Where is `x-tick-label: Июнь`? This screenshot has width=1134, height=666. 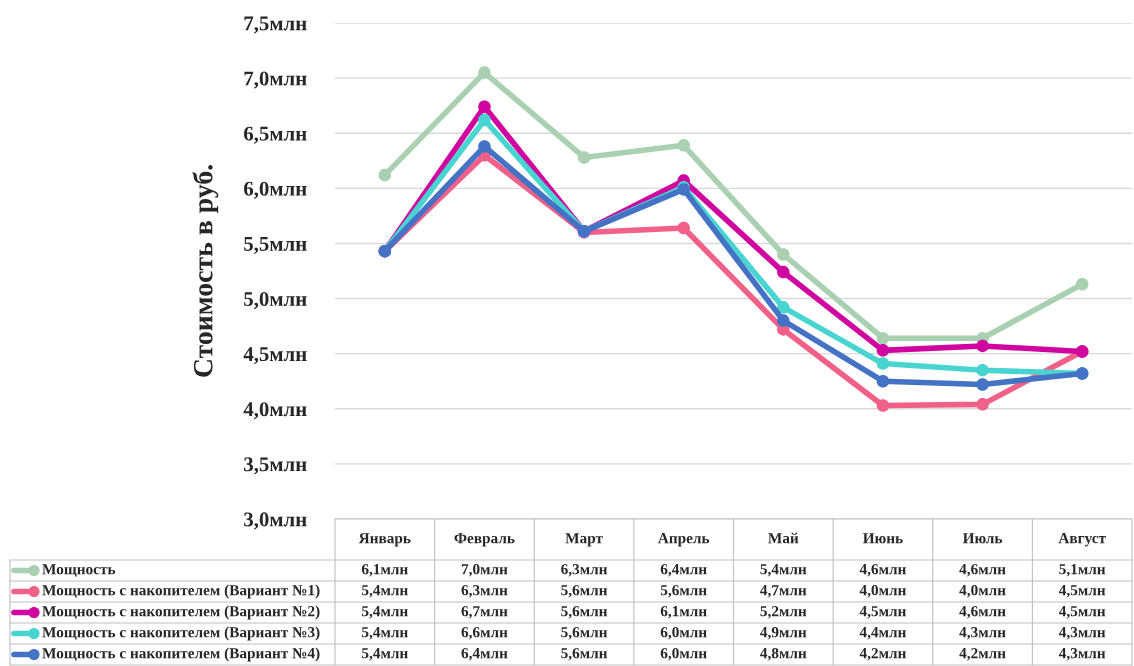
x-tick-label: Июнь is located at coordinates (882, 538).